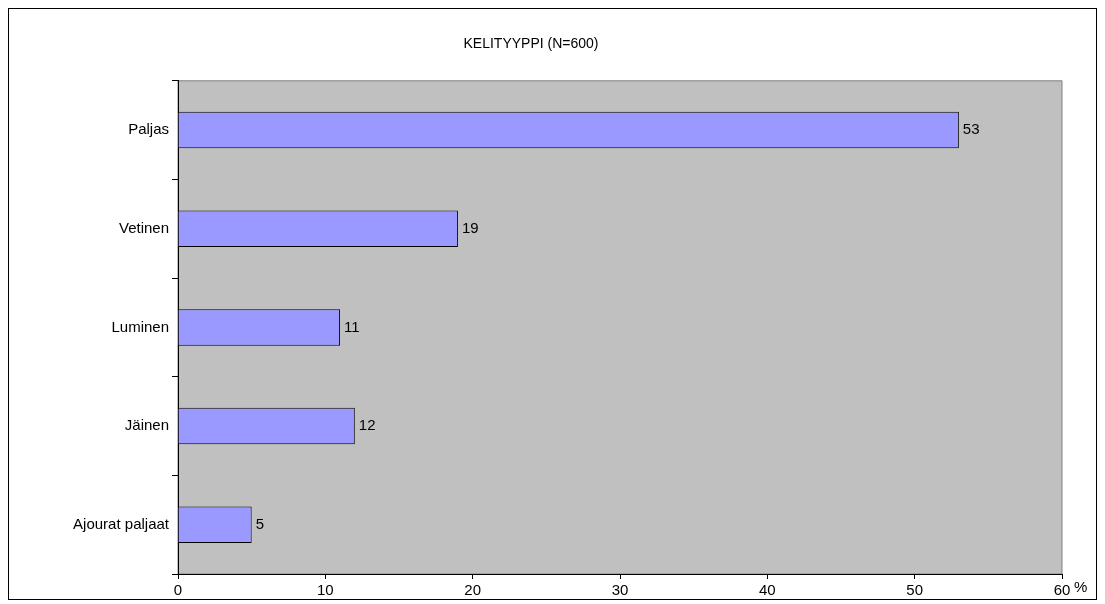  Describe the element at coordinates (470, 227) in the screenshot. I see `data-label: 19` at that location.